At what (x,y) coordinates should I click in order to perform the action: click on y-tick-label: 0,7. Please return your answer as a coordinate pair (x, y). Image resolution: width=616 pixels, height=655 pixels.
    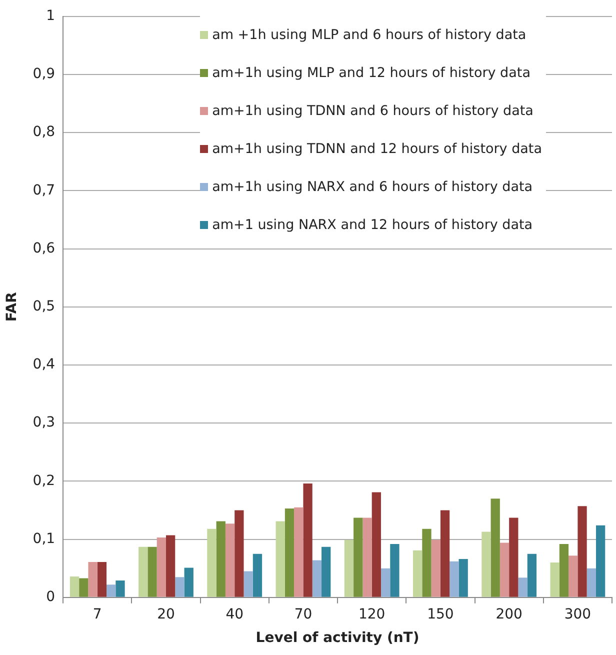
    Looking at the image, I should click on (44, 190).